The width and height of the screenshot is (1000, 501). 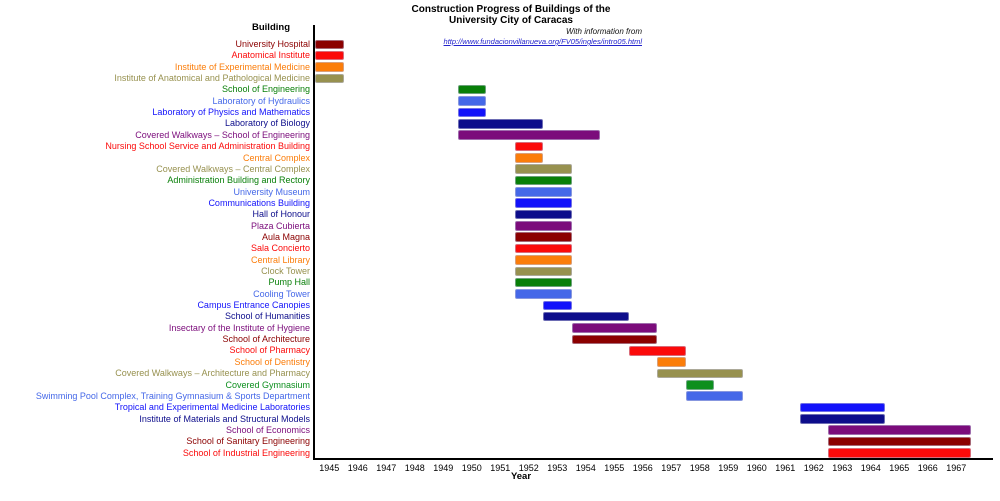 What do you see at coordinates (511, 20) in the screenshot?
I see `chart-title-line-2: University City of Caracas` at bounding box center [511, 20].